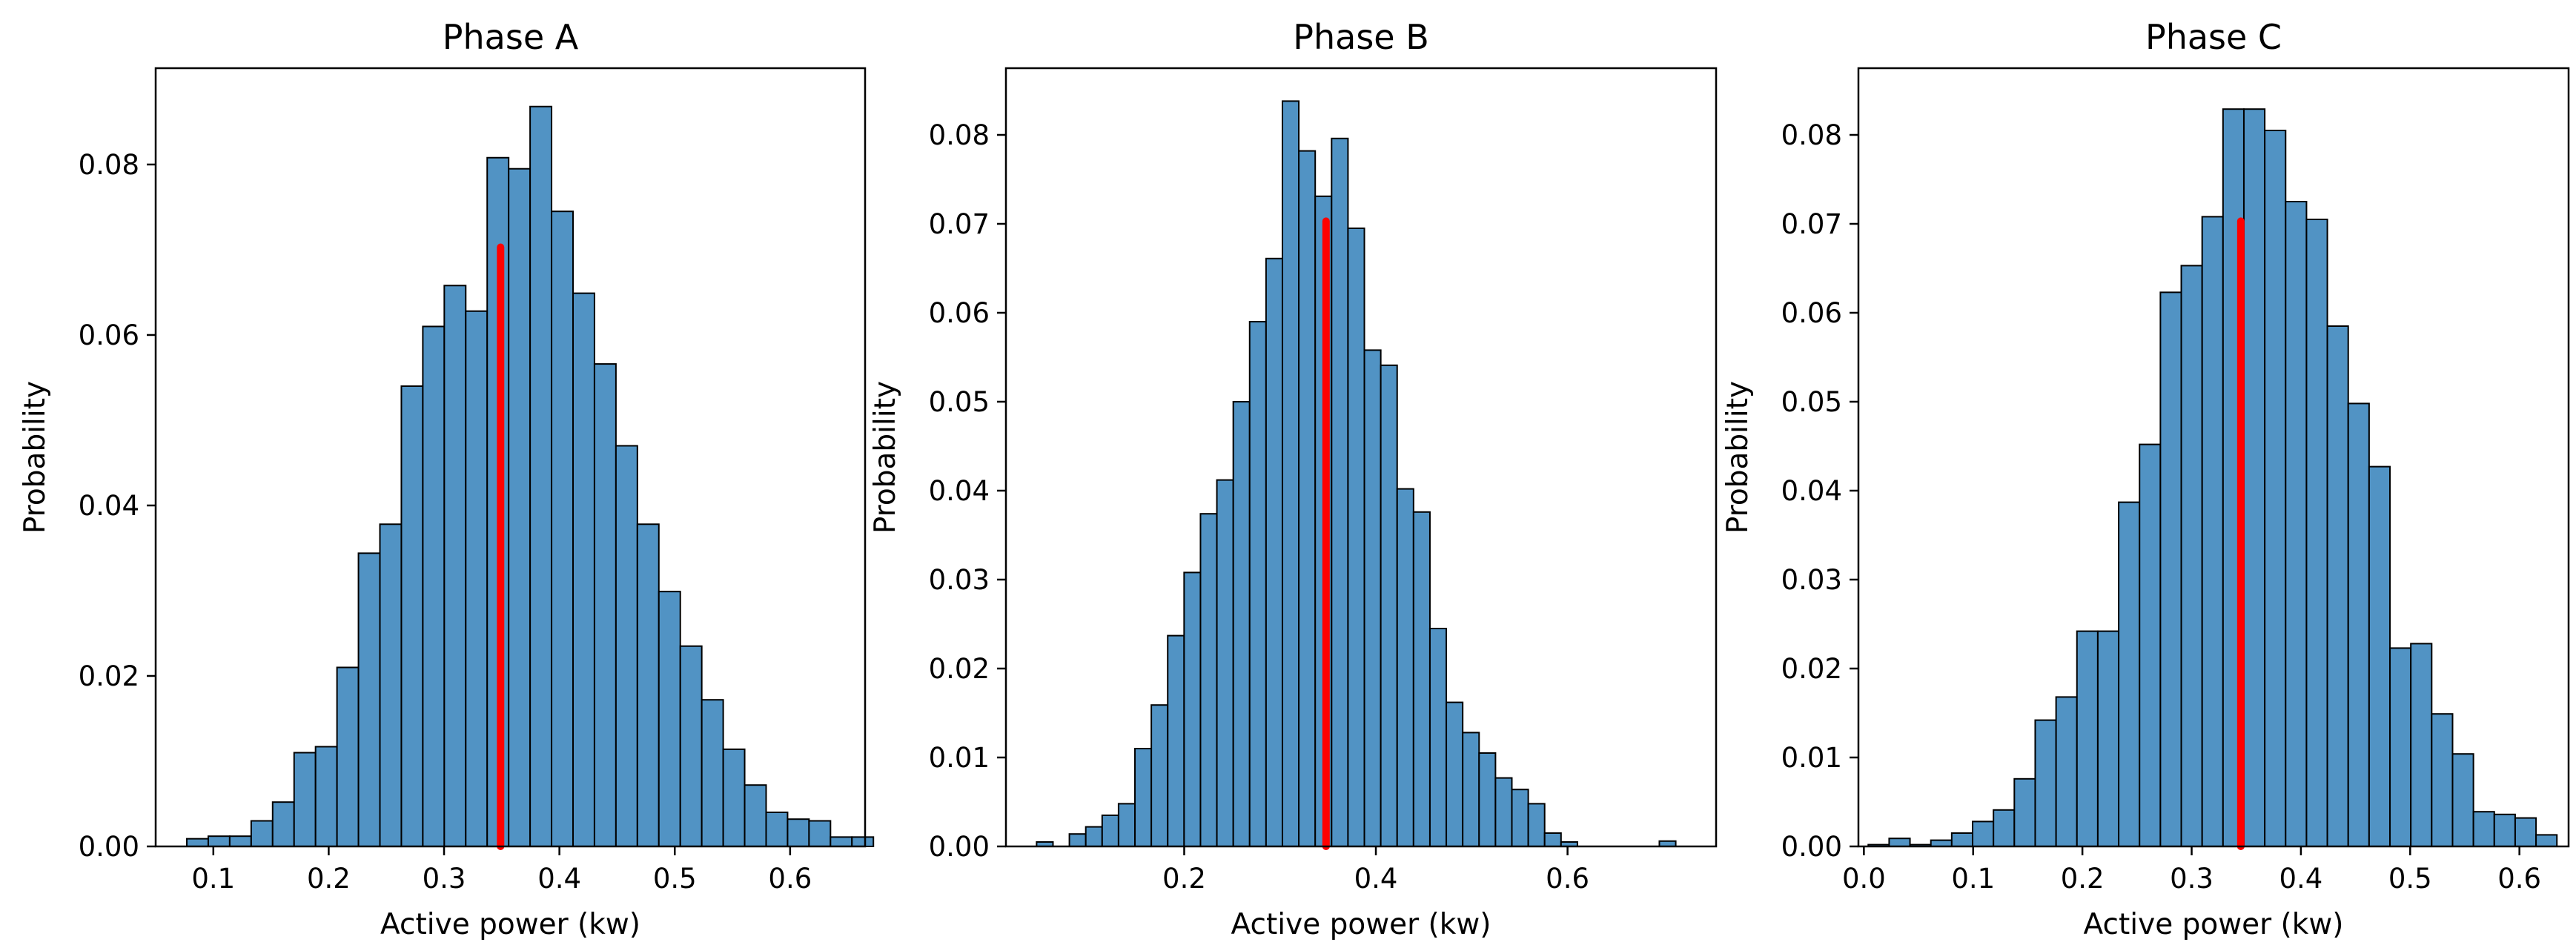 The width and height of the screenshot is (2576, 945). Describe the element at coordinates (510, 925) in the screenshot. I see `x-axis-label-phase-a: Active power (kw)` at that location.